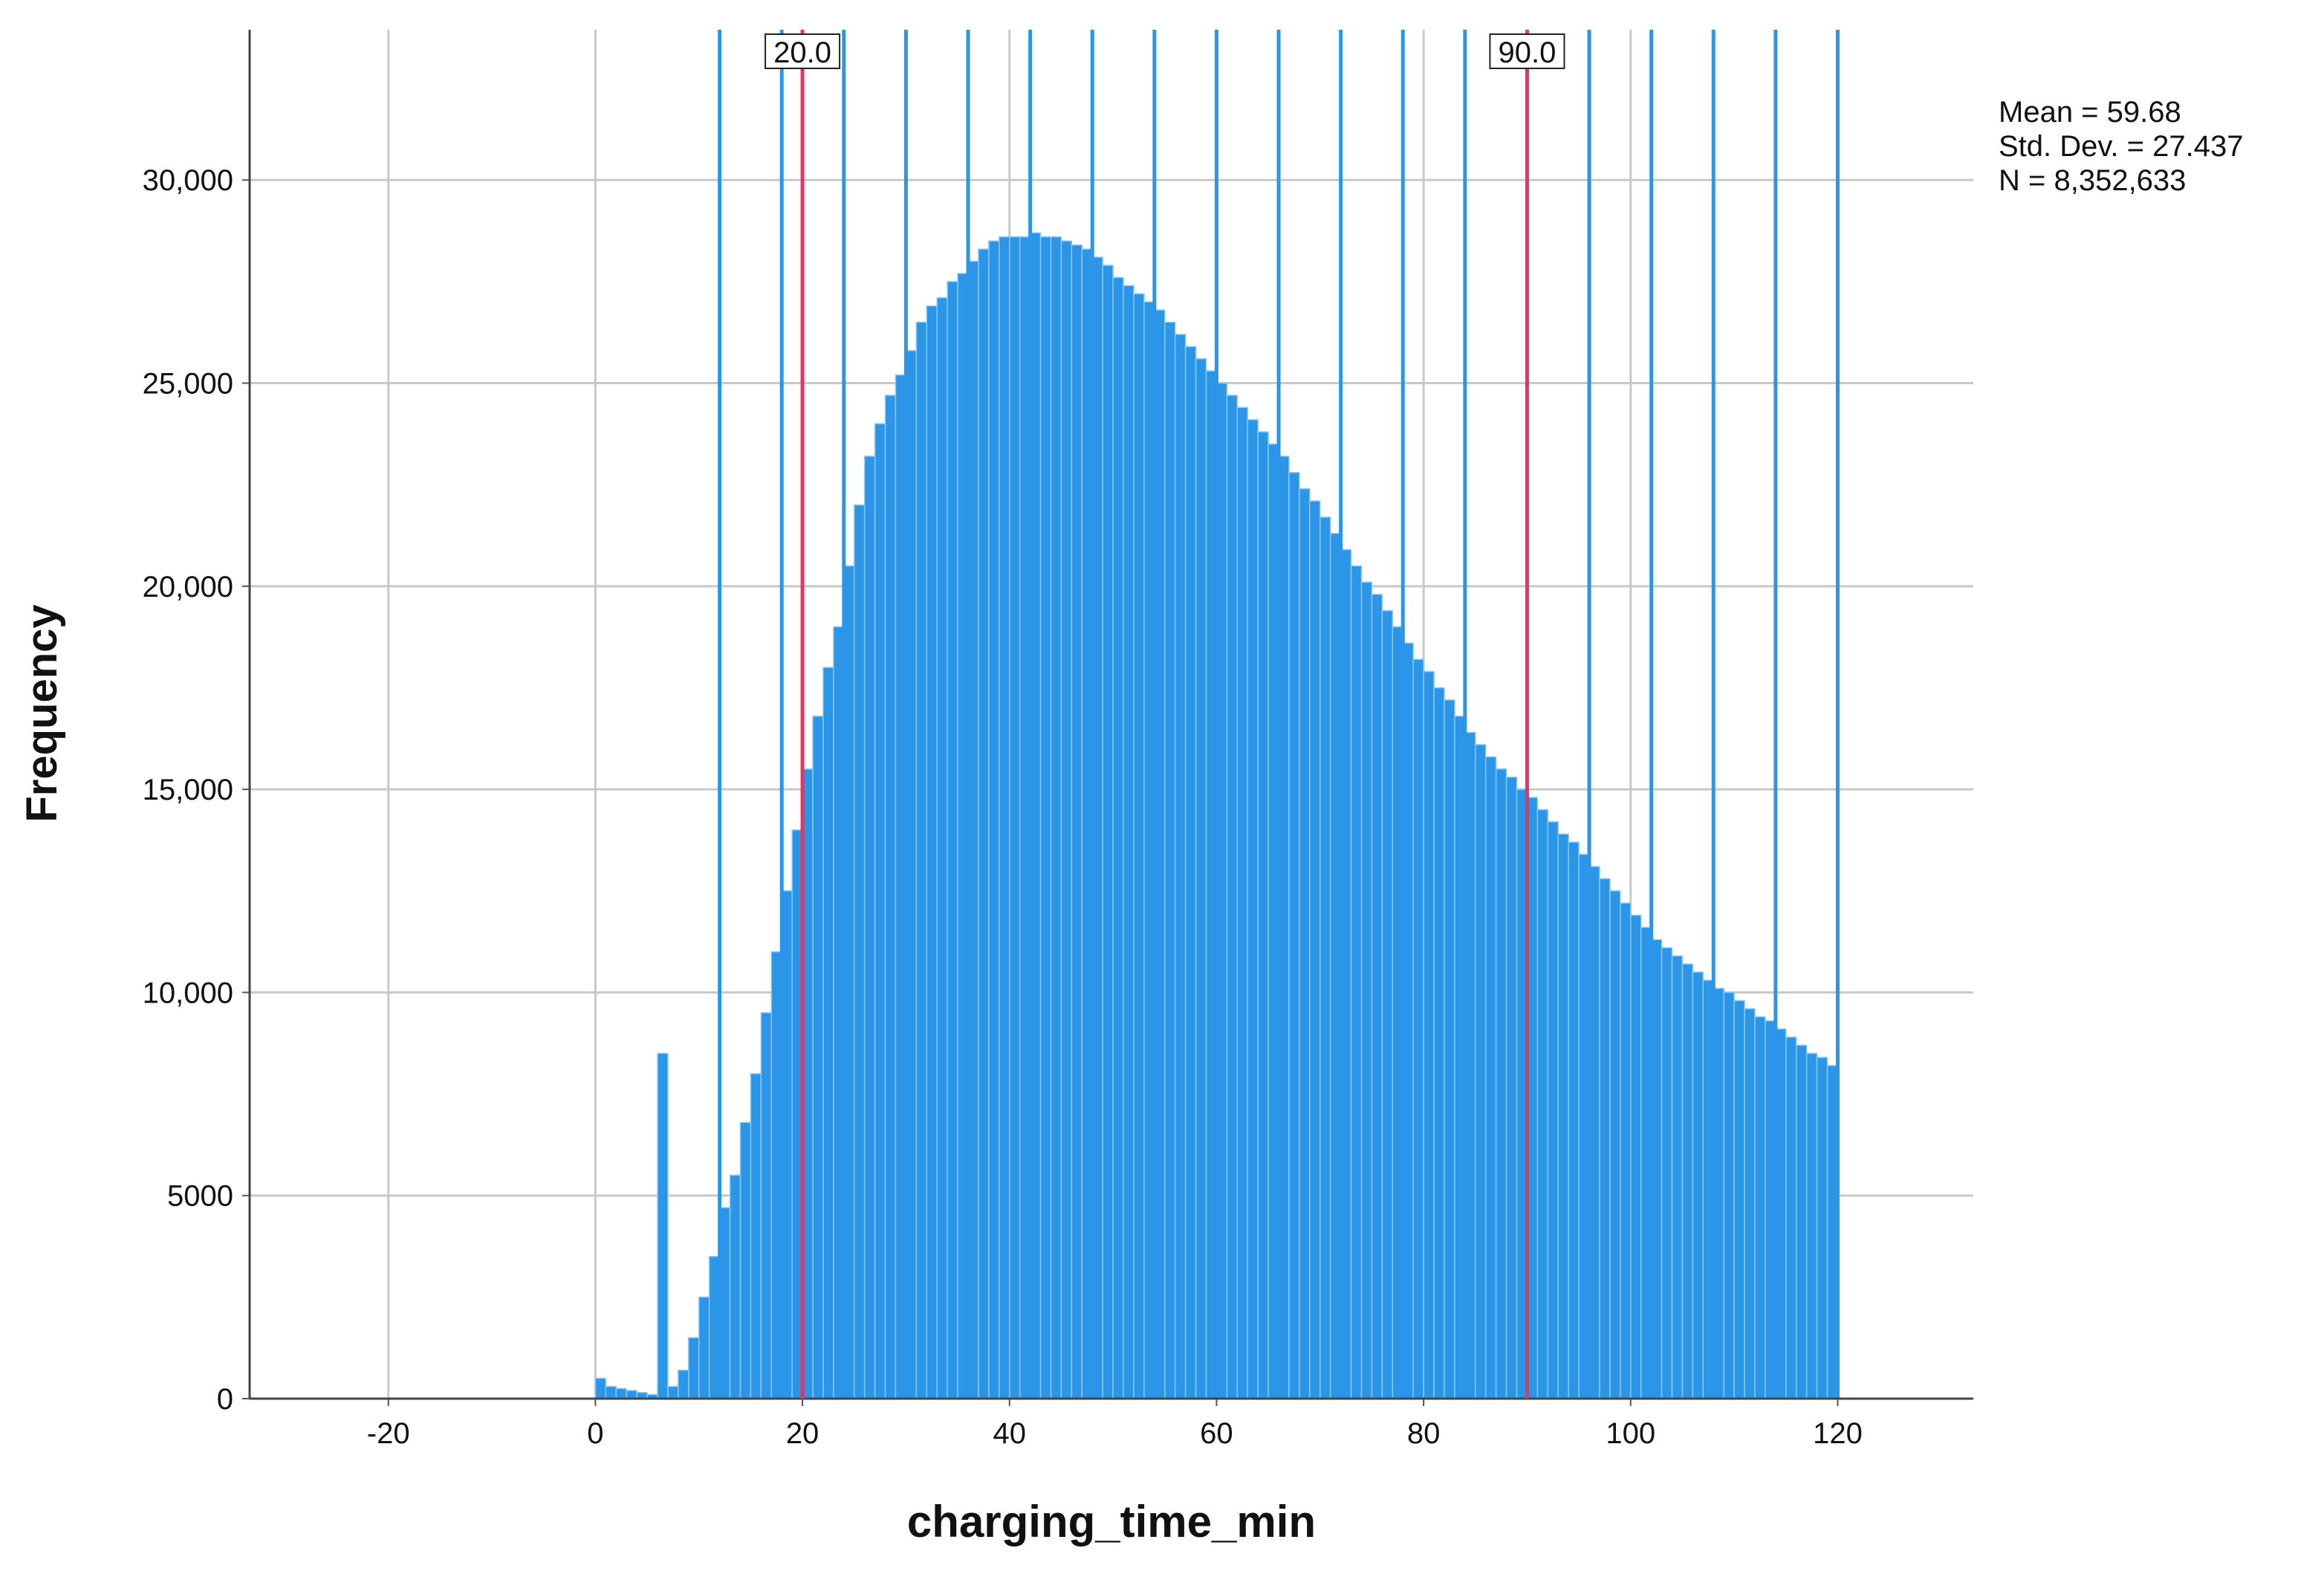 The width and height of the screenshot is (2324, 1577). I want to click on y-axis-label: Frequency, so click(42, 713).